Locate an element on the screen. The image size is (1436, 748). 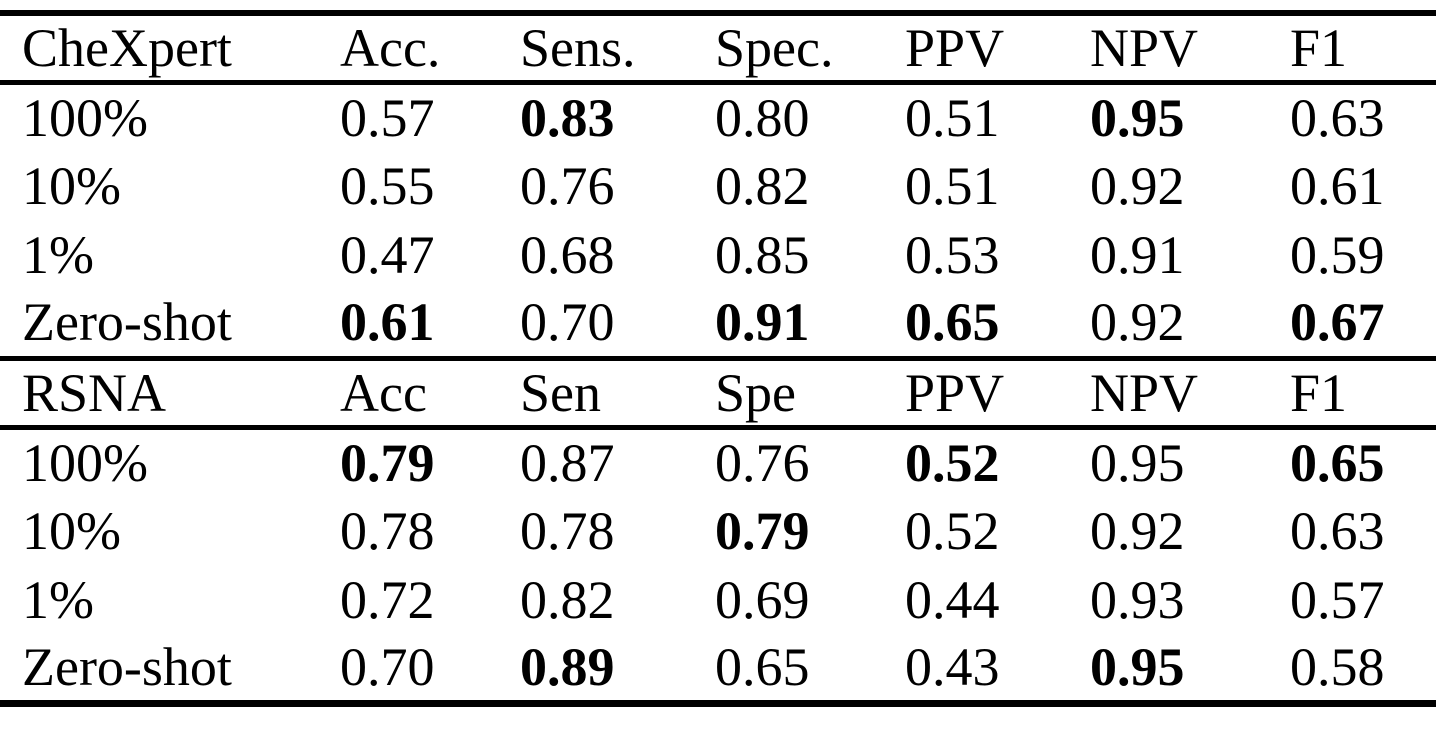
metric-value: 0.68 is located at coordinates (567, 254).